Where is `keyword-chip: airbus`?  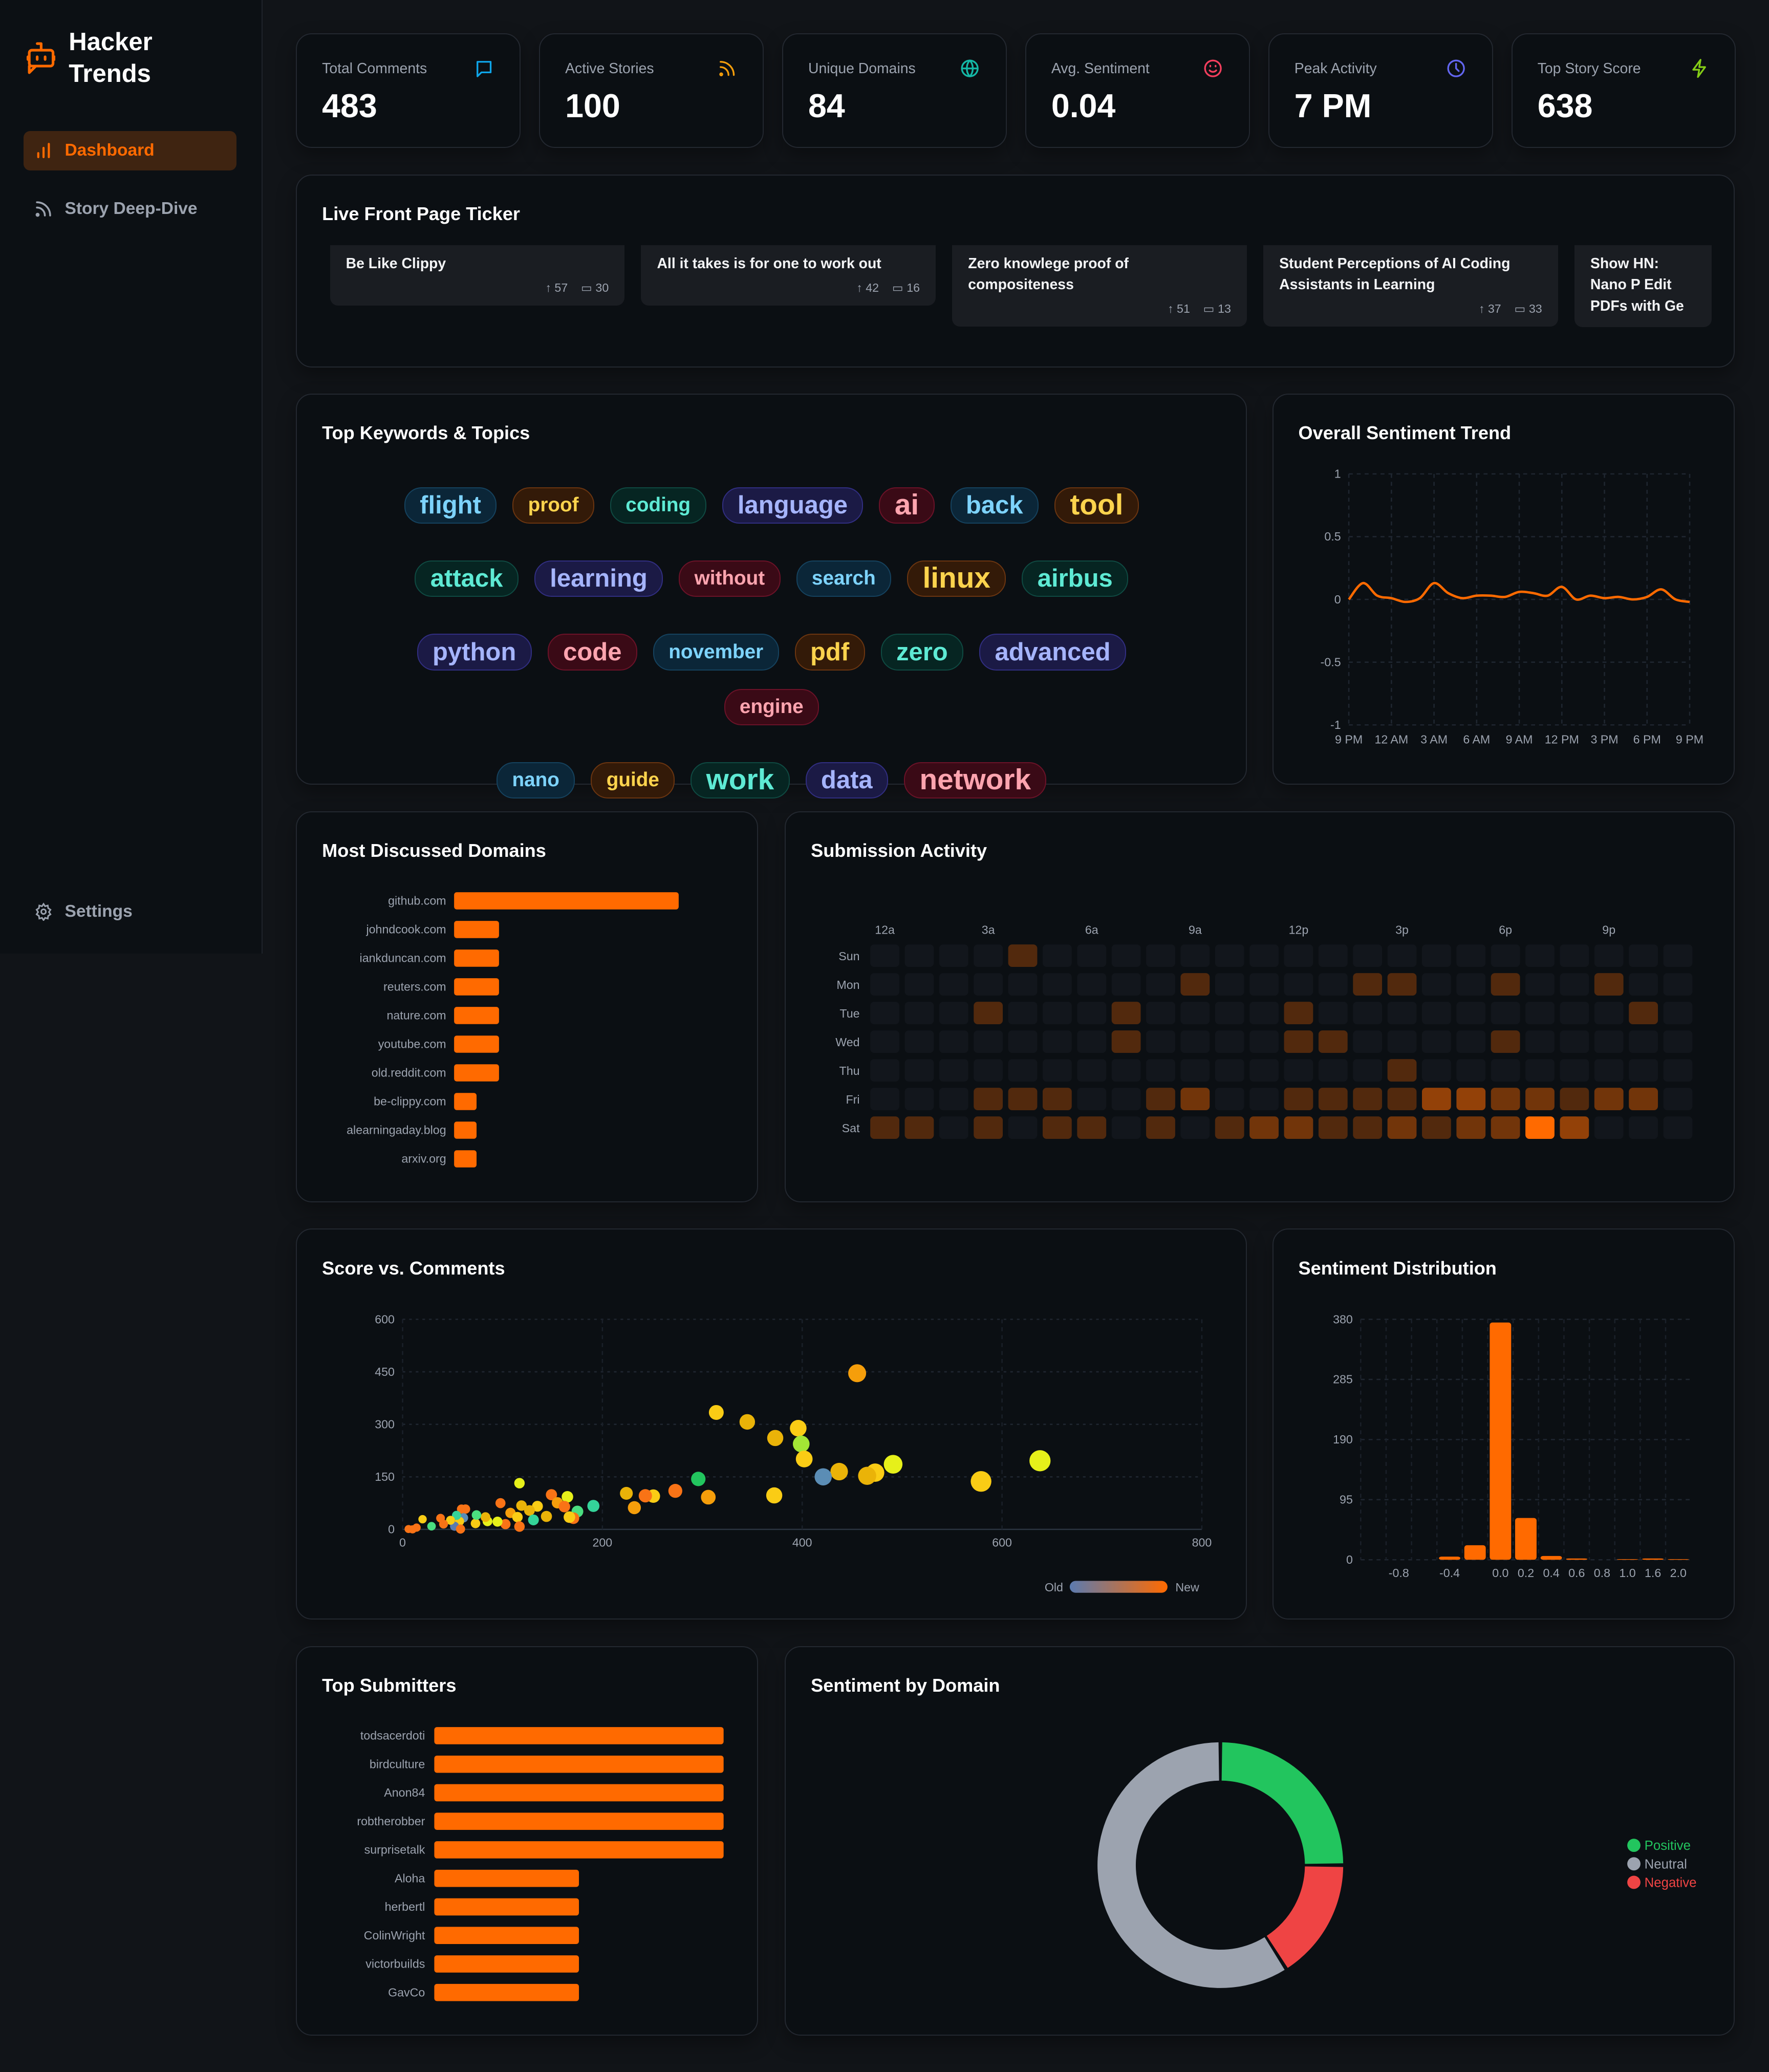
keyword-chip: airbus is located at coordinates (1075, 579).